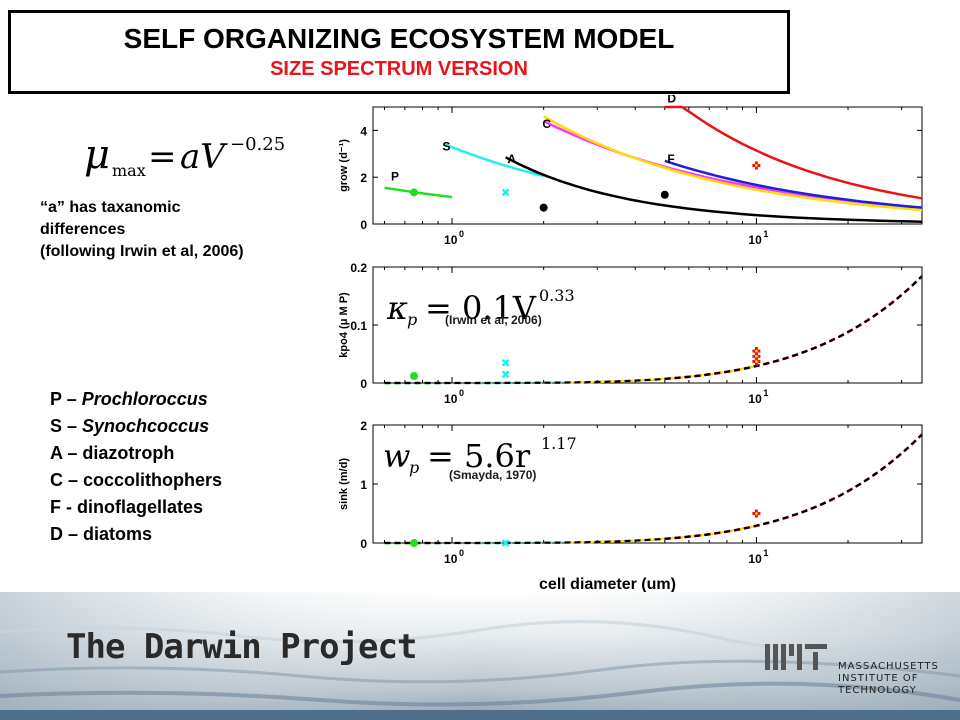  I want to click on species-name: Synochcoccus, so click(146, 426).